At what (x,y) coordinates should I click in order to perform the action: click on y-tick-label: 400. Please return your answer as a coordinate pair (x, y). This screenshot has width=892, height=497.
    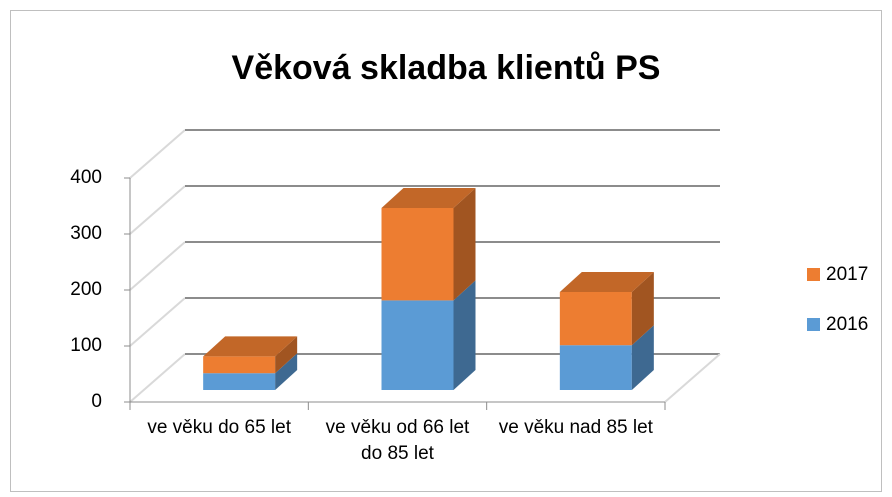
    Looking at the image, I should click on (86, 177).